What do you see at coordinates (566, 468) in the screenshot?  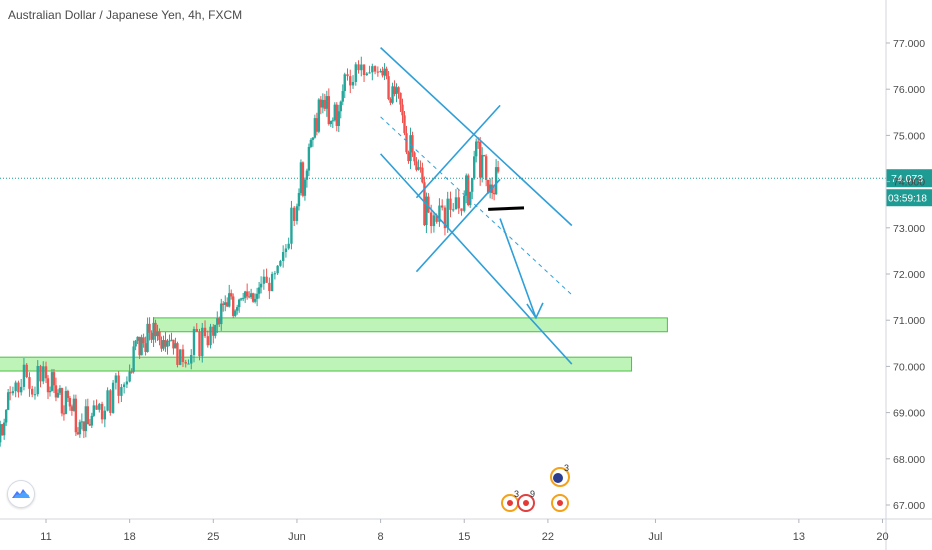 I see `event-count-badge: 3` at bounding box center [566, 468].